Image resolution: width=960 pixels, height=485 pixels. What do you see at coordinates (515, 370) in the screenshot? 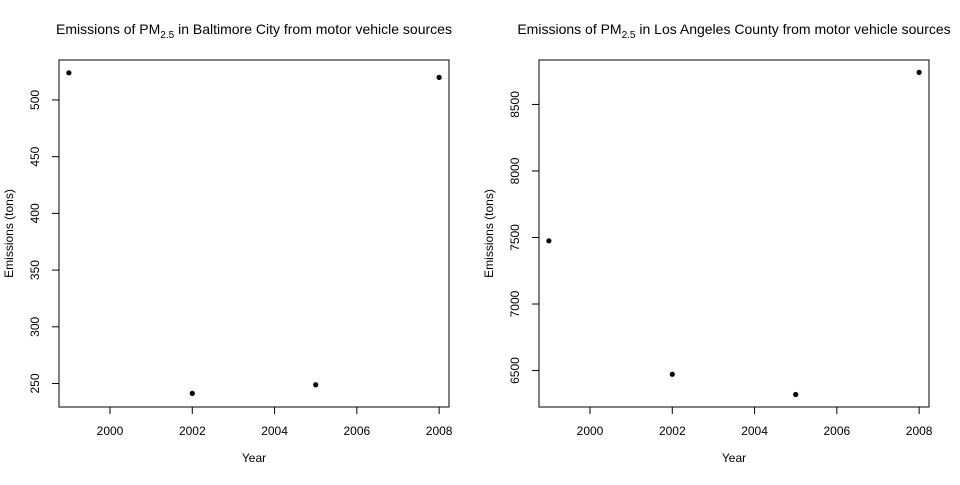
I see `y-tick-label: 6500` at bounding box center [515, 370].